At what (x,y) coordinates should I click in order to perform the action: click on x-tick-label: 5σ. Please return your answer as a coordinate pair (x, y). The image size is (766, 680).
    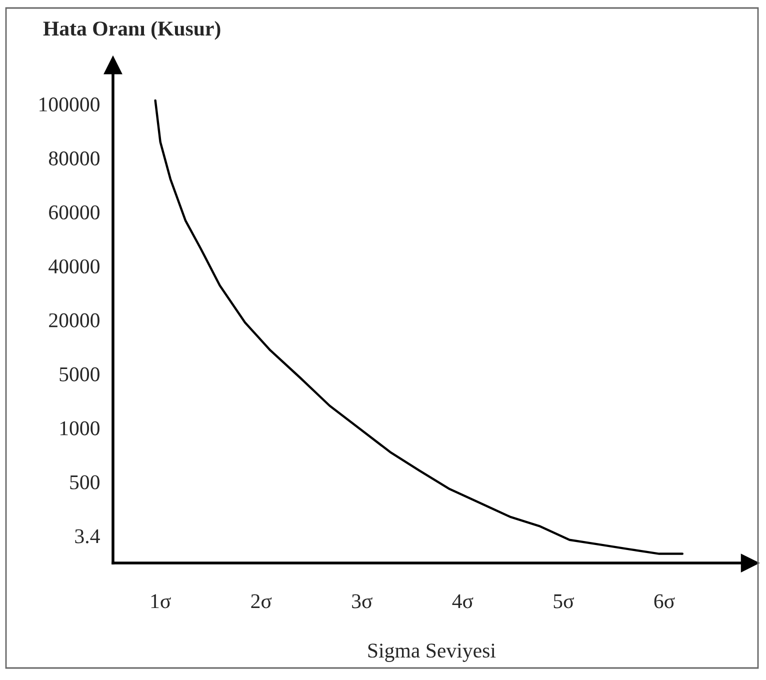
    Looking at the image, I should click on (564, 601).